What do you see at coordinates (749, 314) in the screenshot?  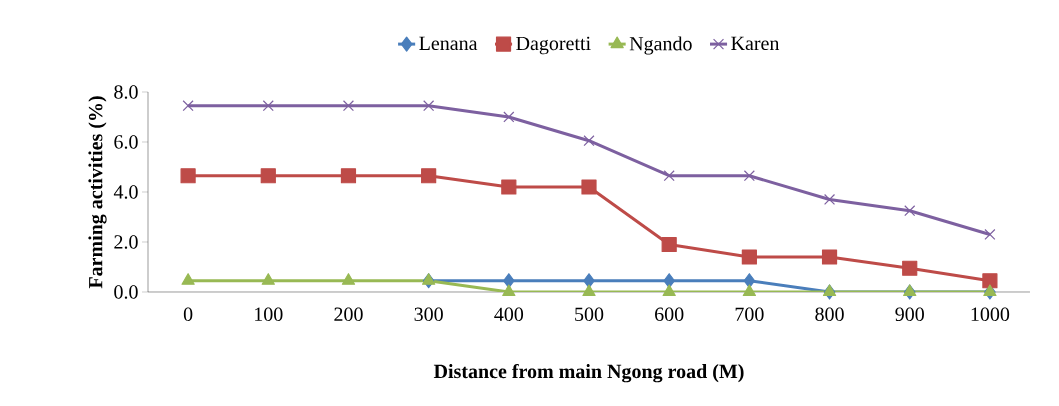 I see `x-tick-label: 700` at bounding box center [749, 314].